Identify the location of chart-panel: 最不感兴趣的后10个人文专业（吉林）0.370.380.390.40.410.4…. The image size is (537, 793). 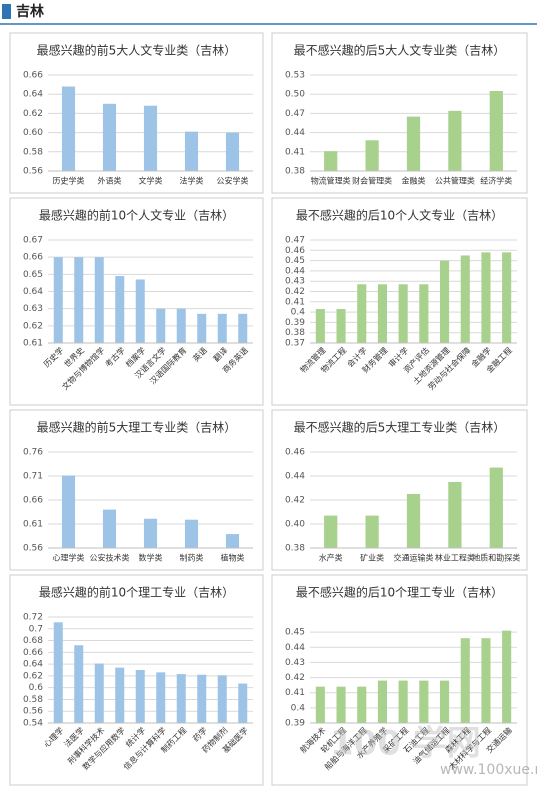
(399, 301).